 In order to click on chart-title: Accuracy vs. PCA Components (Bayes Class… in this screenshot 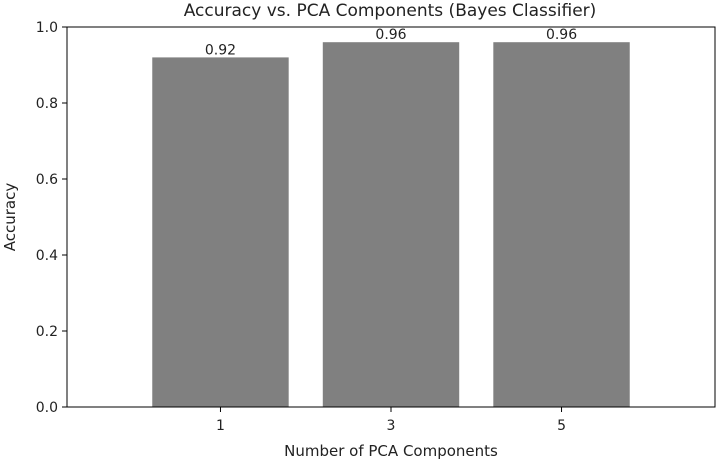, I will do `click(390, 11)`.